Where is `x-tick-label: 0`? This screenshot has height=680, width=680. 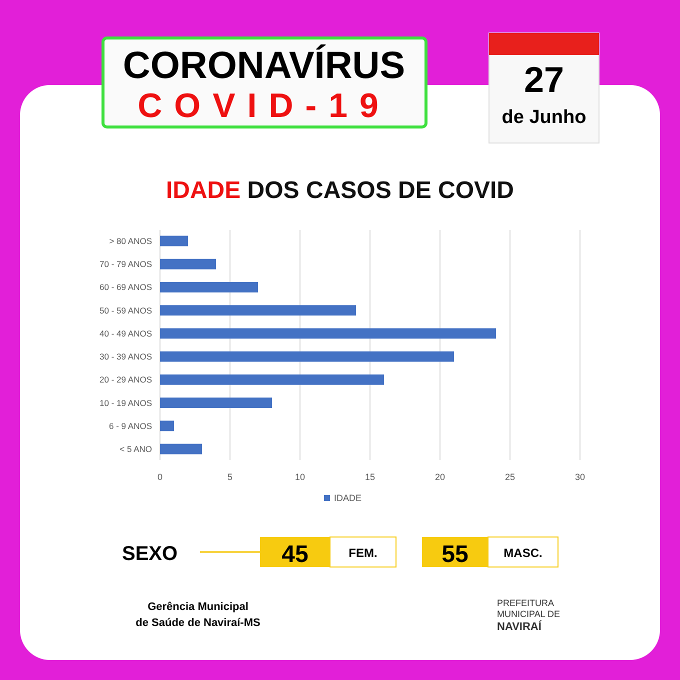 x-tick-label: 0 is located at coordinates (160, 477).